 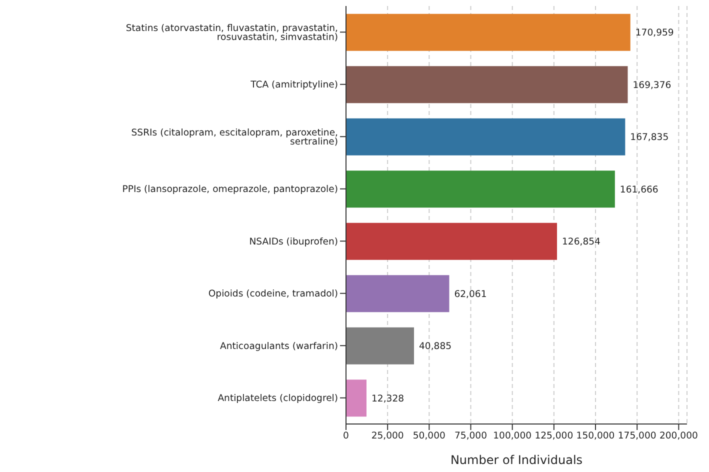 I want to click on x-tick-label: 50,000, so click(x=429, y=436).